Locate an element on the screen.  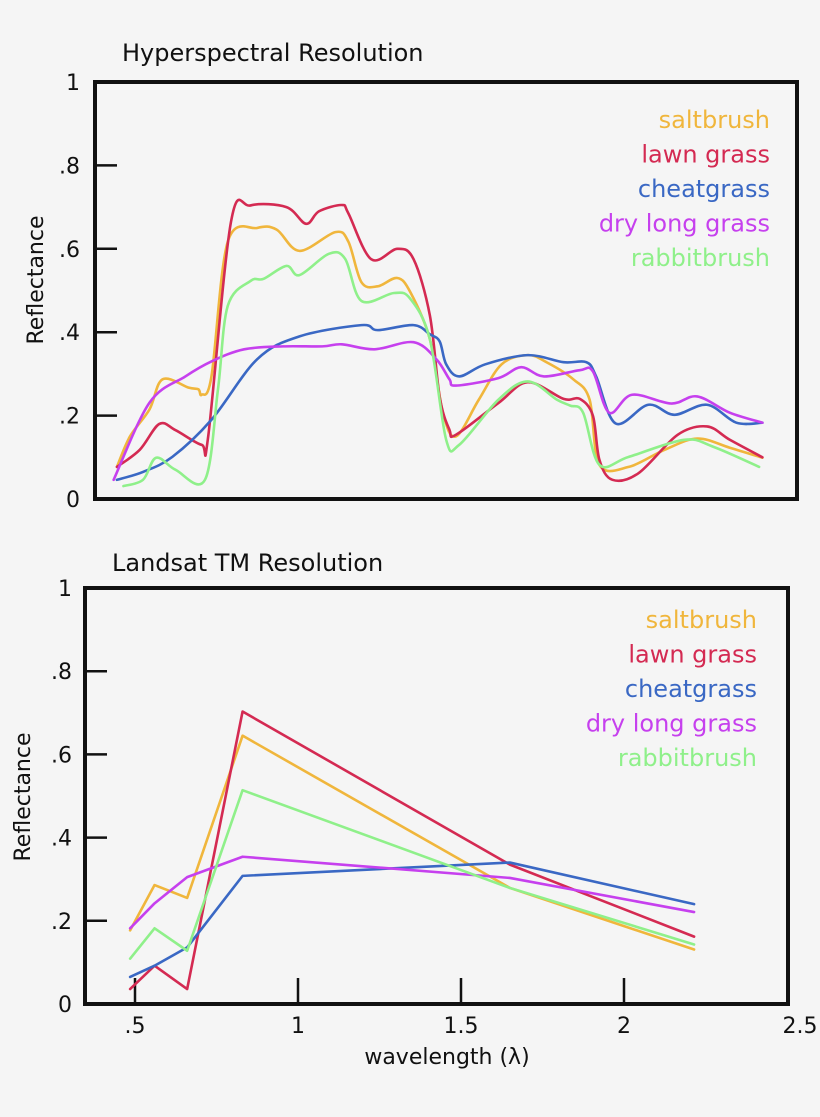
x-tick-label: 2.5 is located at coordinates (800, 1026).